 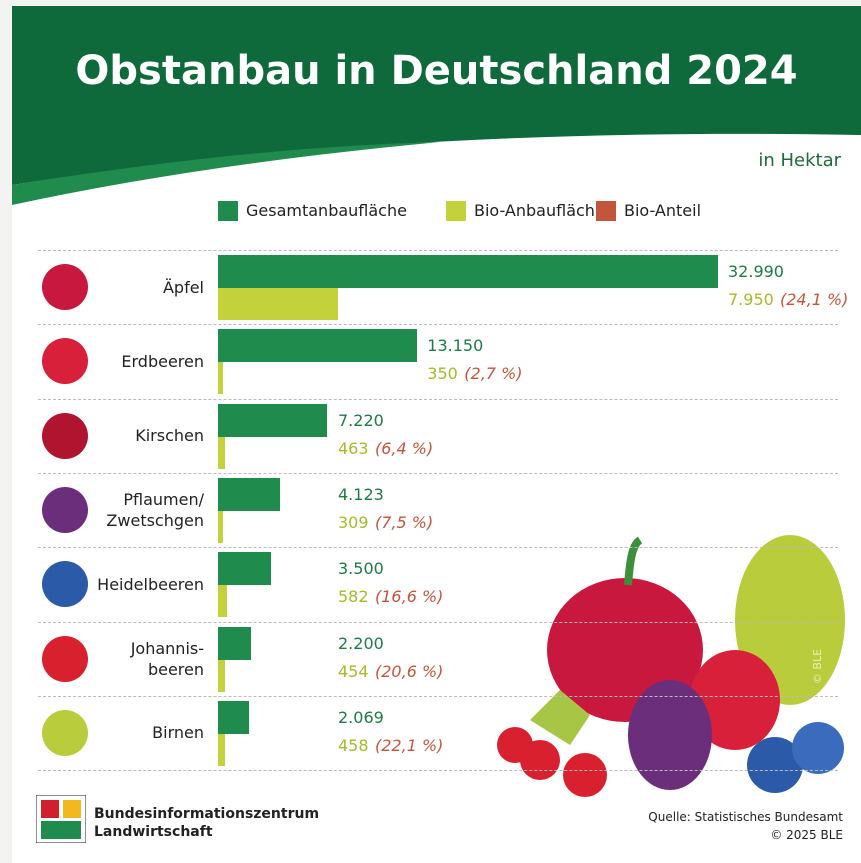 What do you see at coordinates (361, 420) in the screenshot?
I see `value-label: 7.220` at bounding box center [361, 420].